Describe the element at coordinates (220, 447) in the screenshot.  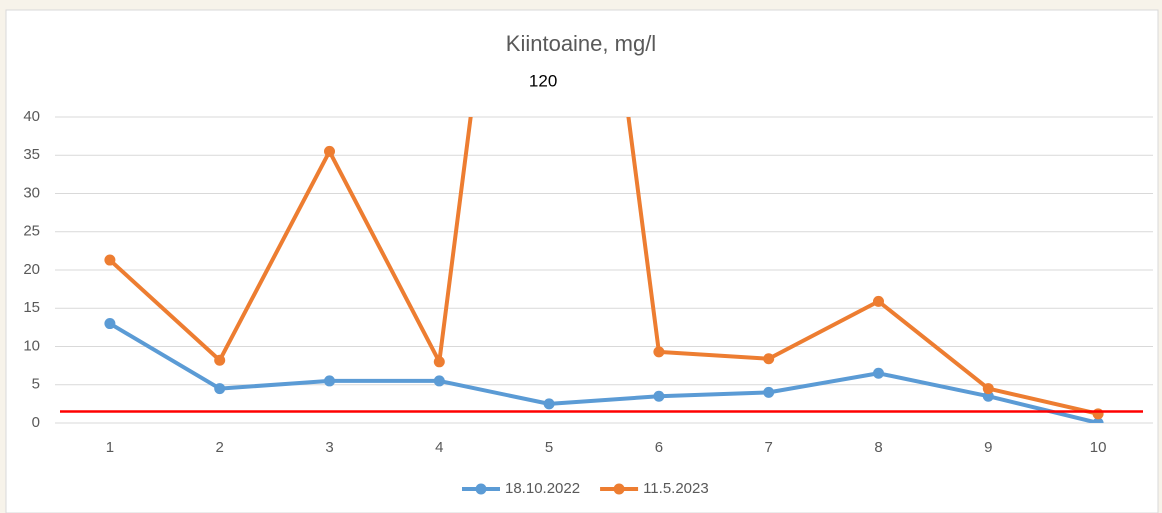
I see `x-tick-label: 2` at that location.